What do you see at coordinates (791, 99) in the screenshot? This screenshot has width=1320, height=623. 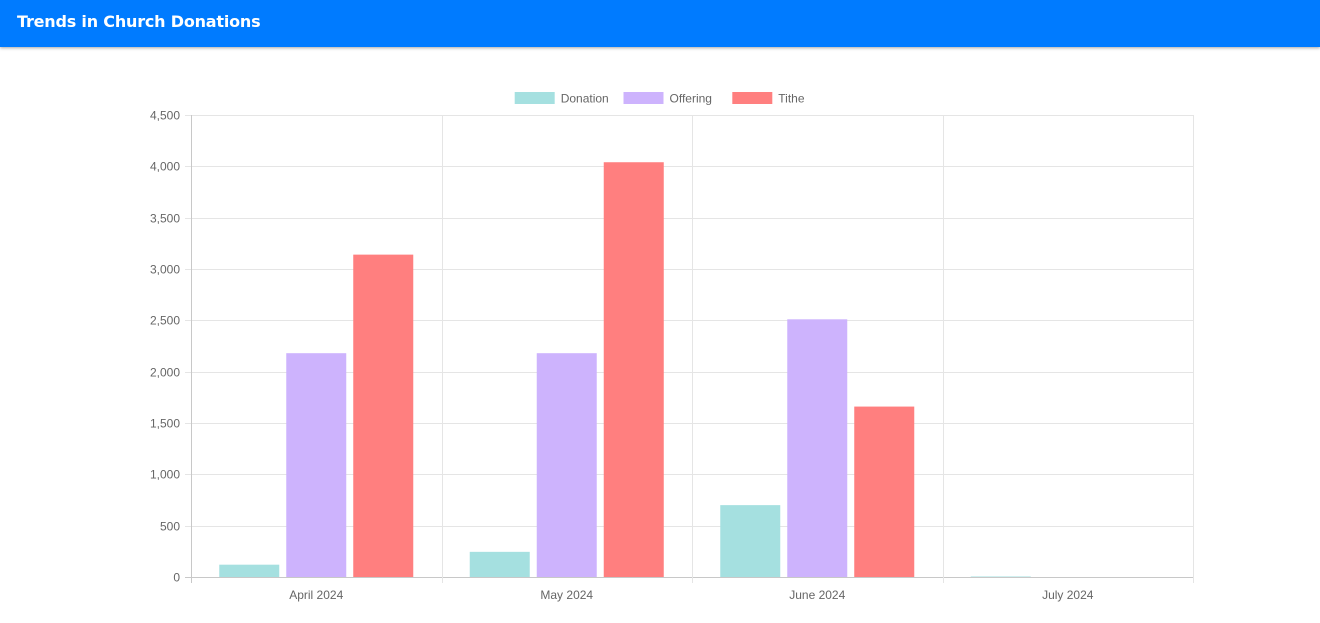 I see `legend-label-tithe: Tithe` at bounding box center [791, 99].